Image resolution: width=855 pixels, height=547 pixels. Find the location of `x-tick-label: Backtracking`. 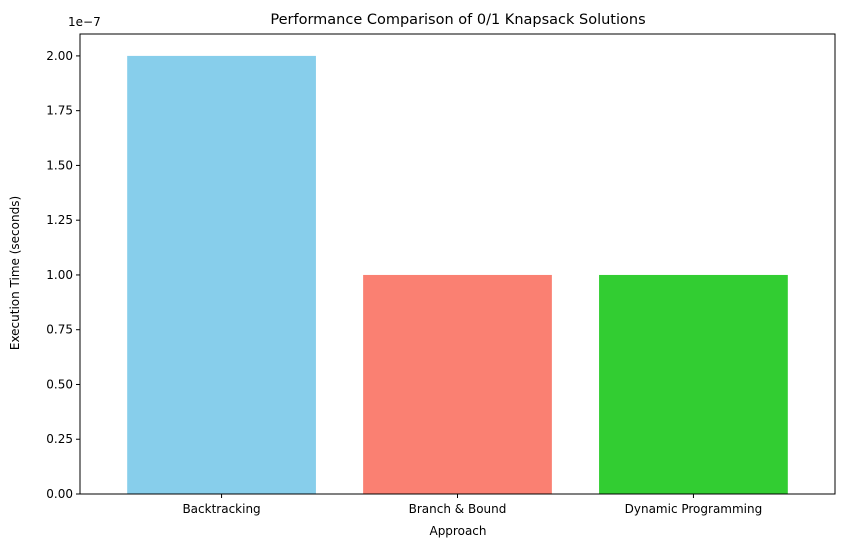

x-tick-label: Backtracking is located at coordinates (221, 509).